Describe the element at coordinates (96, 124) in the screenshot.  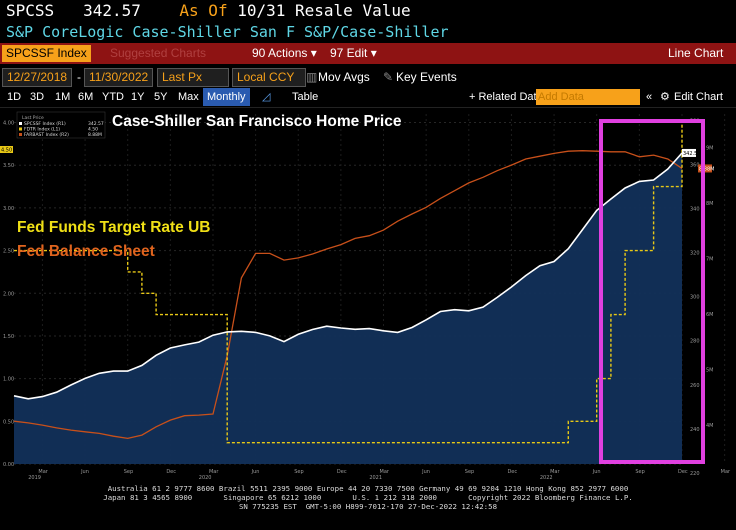
I see `legend-series-value: 342.57` at that location.